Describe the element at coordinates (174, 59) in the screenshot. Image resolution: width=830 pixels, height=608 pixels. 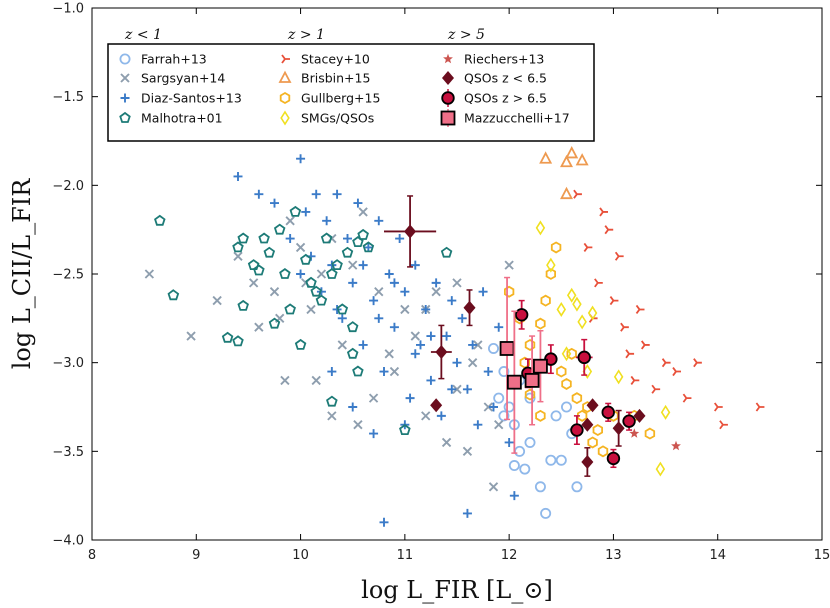
I see `legend-label: Farrah+13` at that location.